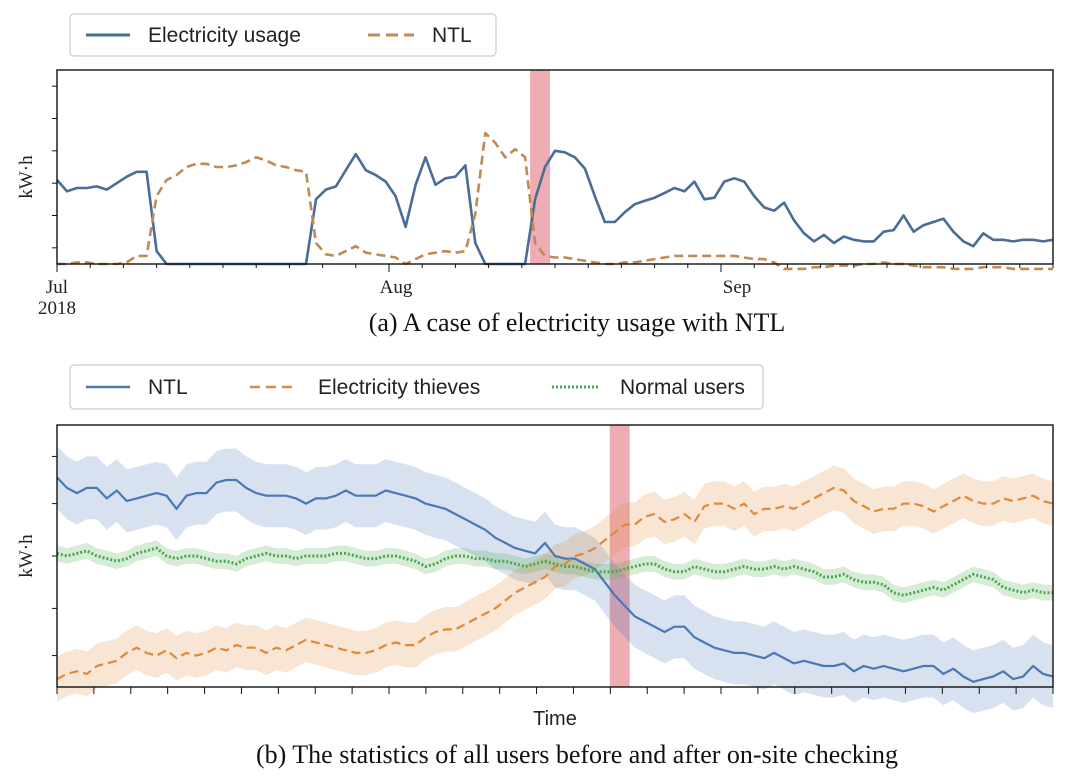 The height and width of the screenshot is (781, 1080). I want to click on x-tick-label-aug: Aug, so click(396, 287).